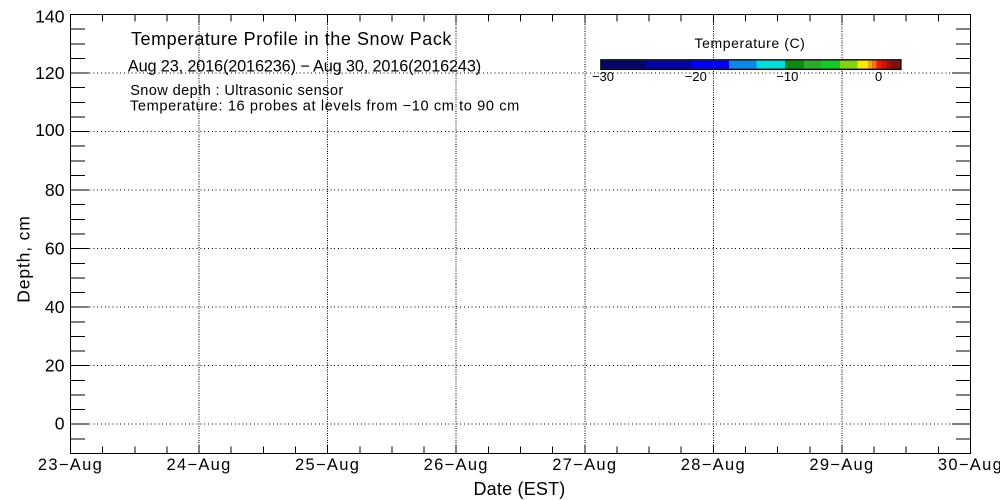  Describe the element at coordinates (50, 16) in the screenshot. I see `svg-text: 140` at that location.